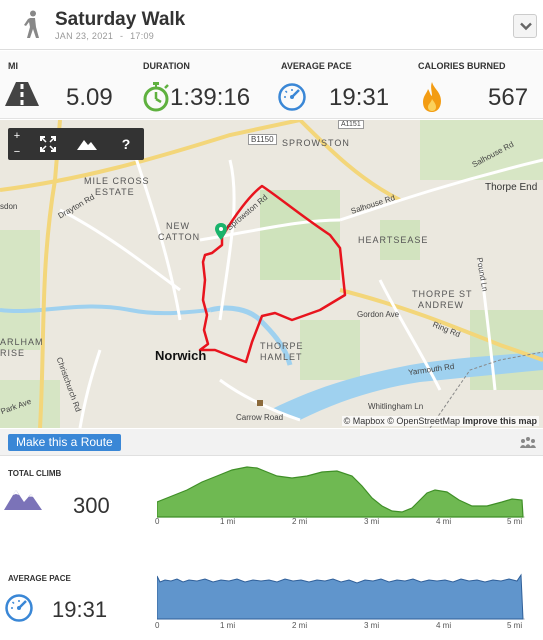  I want to click on share-network-icon, so click(528, 442).